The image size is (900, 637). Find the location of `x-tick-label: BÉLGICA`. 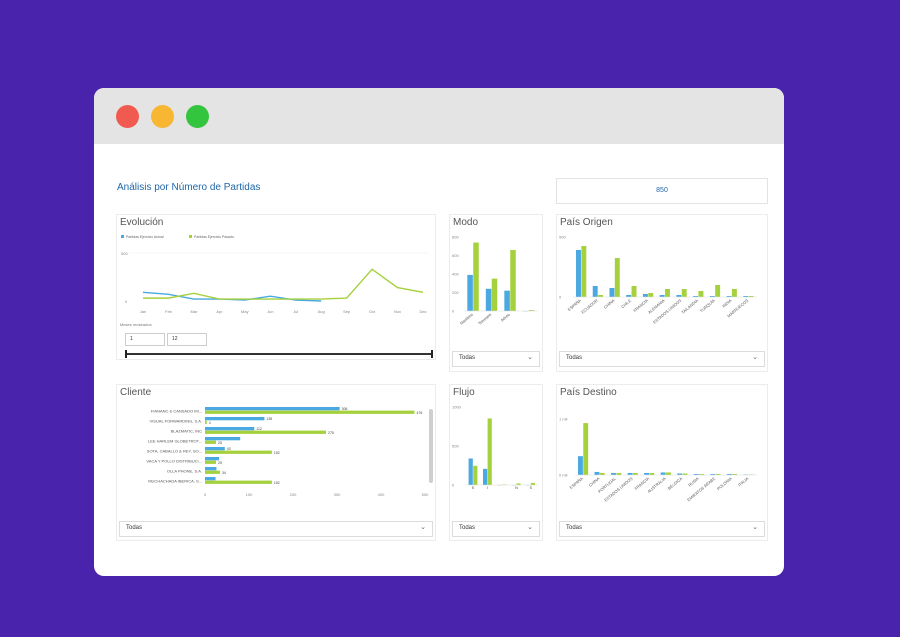

x-tick-label: BÉLGICA is located at coordinates (675, 483).